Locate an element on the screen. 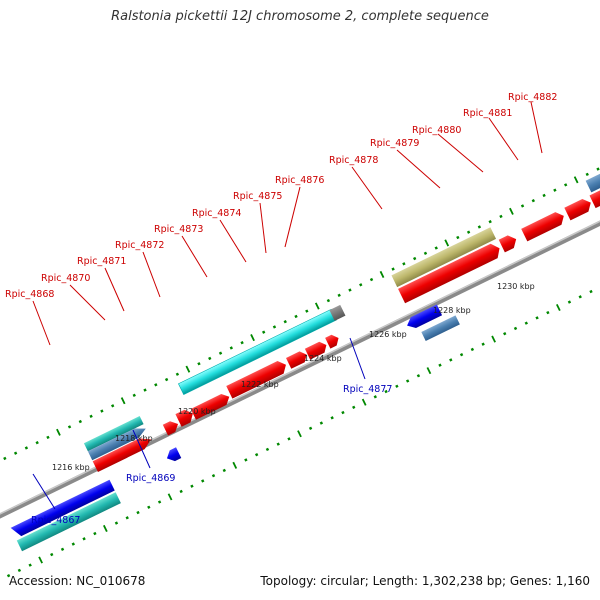 The height and width of the screenshot is (600, 600). gene-label-4876: Rpic_4876 is located at coordinates (299, 180).